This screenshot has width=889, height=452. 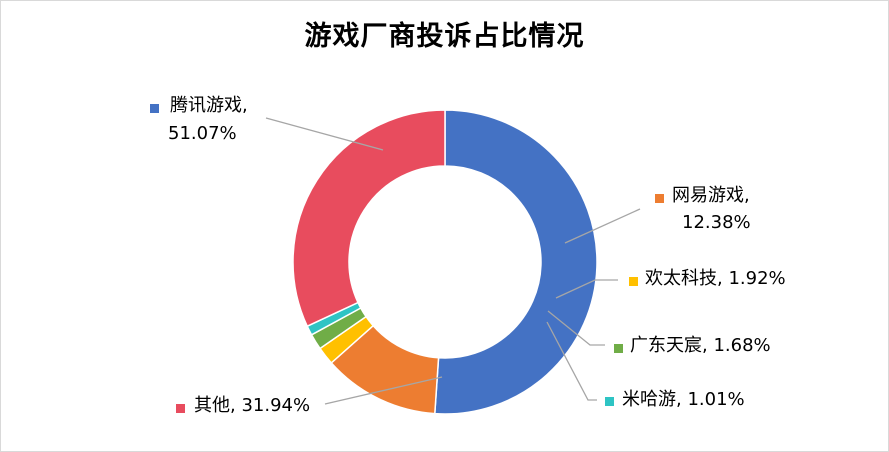 What do you see at coordinates (683, 399) in the screenshot?
I see `data-label-4: 米哈游, 1.01%` at bounding box center [683, 399].